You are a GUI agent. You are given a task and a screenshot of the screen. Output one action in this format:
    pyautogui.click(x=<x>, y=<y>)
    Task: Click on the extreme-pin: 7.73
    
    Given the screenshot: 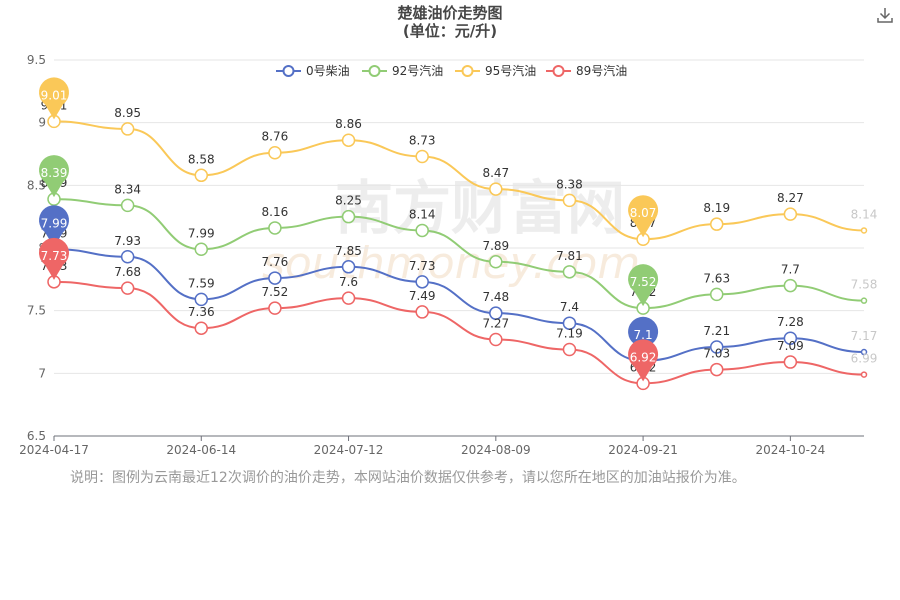 What is the action you would take?
    pyautogui.click(x=54, y=258)
    